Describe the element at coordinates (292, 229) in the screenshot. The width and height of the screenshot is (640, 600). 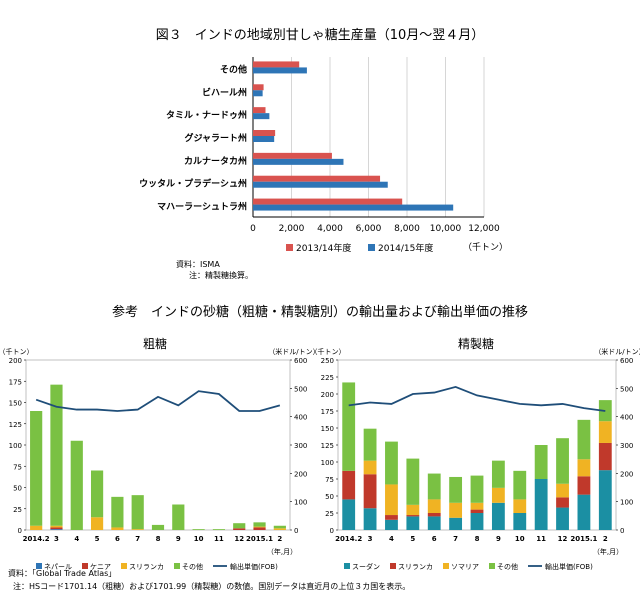
I see `fig3-x-tick-label: 2,000` at that location.